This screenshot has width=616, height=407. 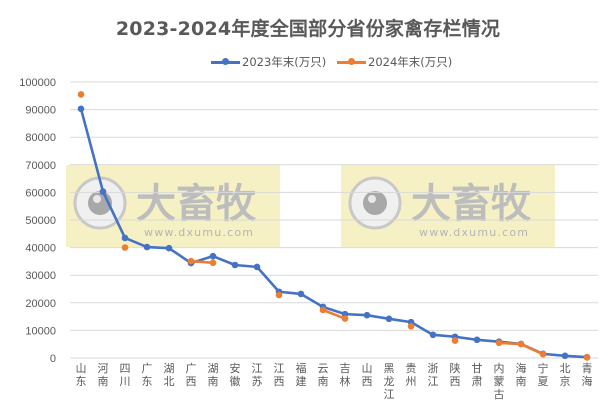 I want to click on x-tick-label: 四川, so click(x=125, y=375).